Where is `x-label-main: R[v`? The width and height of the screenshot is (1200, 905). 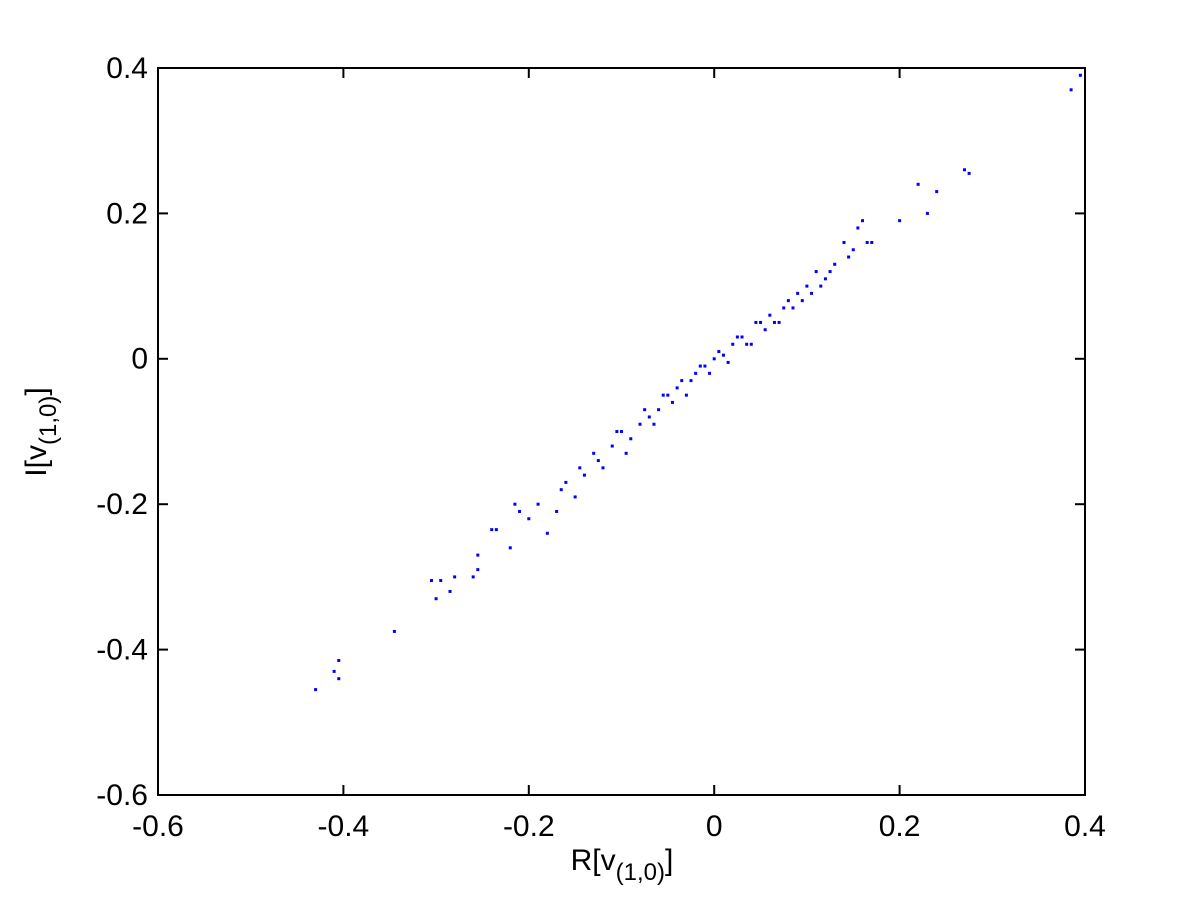 x-label-main: R[v is located at coordinates (593, 860).